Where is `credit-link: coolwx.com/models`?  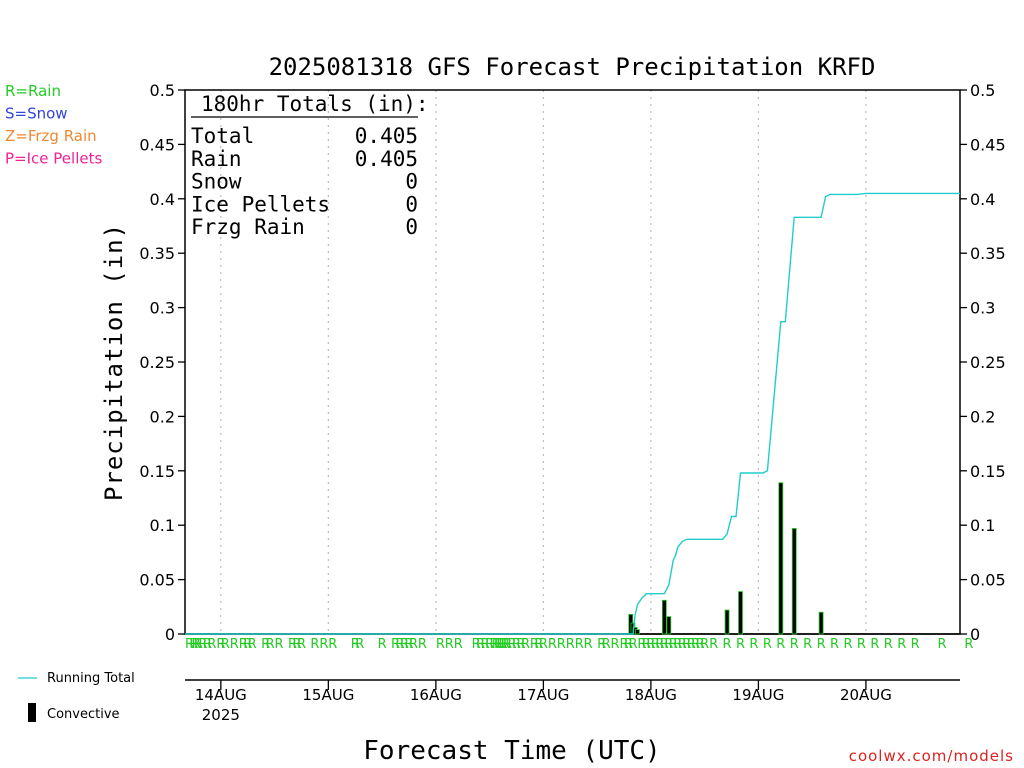
credit-link: coolwx.com/models is located at coordinates (931, 756).